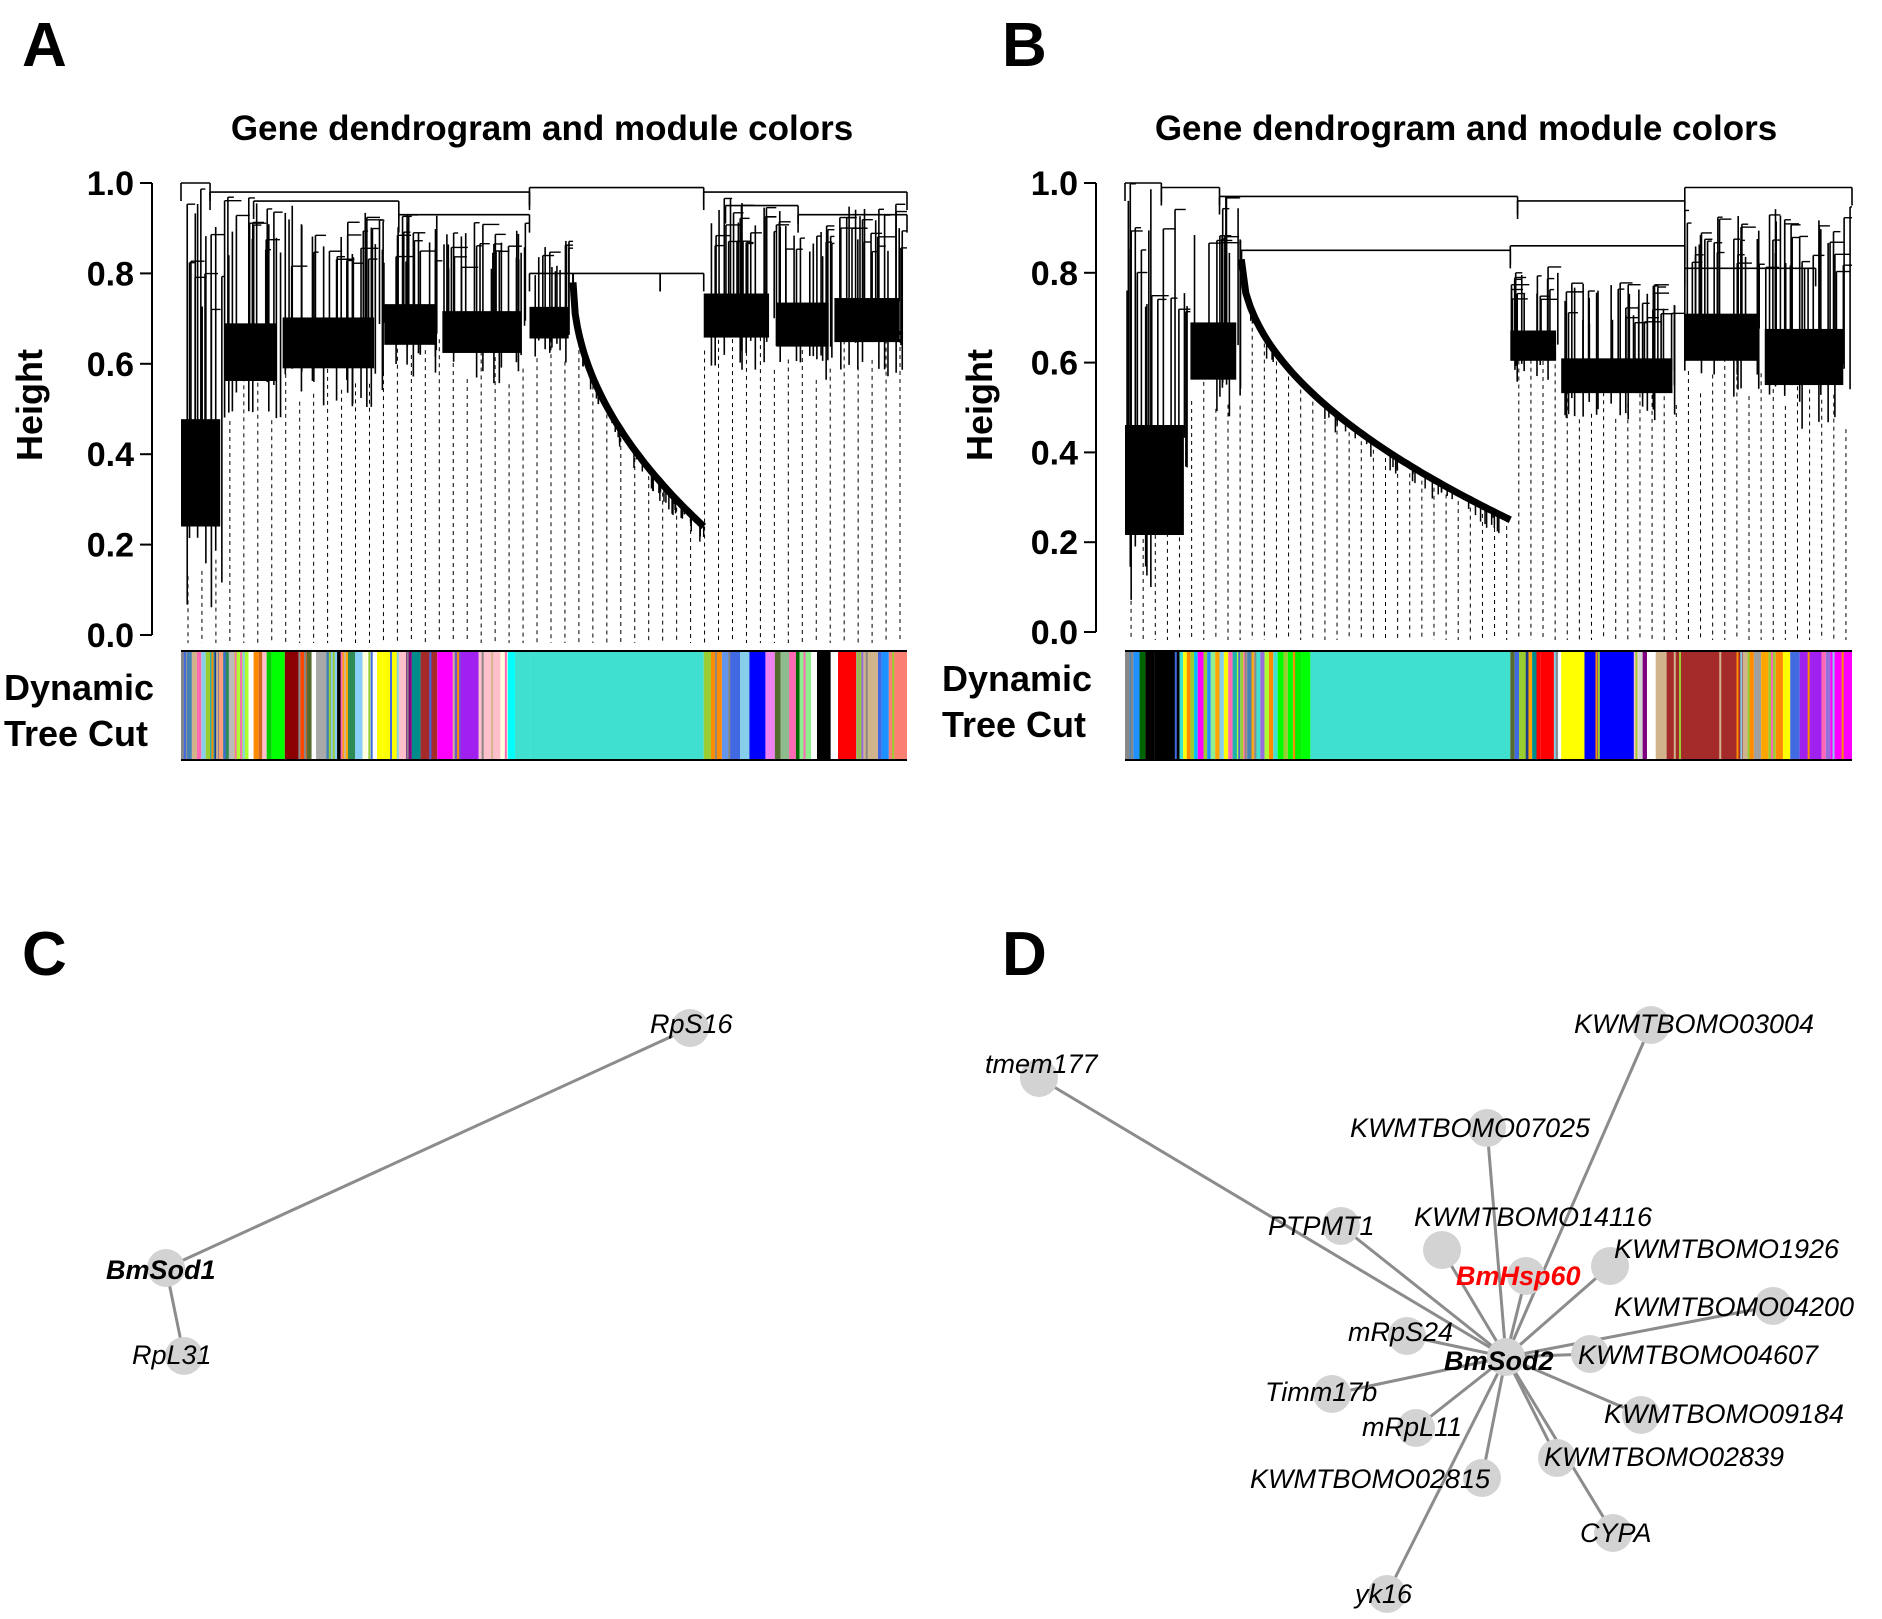 This screenshot has width=1882, height=1619. I want to click on panel-b-strip-label-line2: Tree Cut, so click(1014, 724).